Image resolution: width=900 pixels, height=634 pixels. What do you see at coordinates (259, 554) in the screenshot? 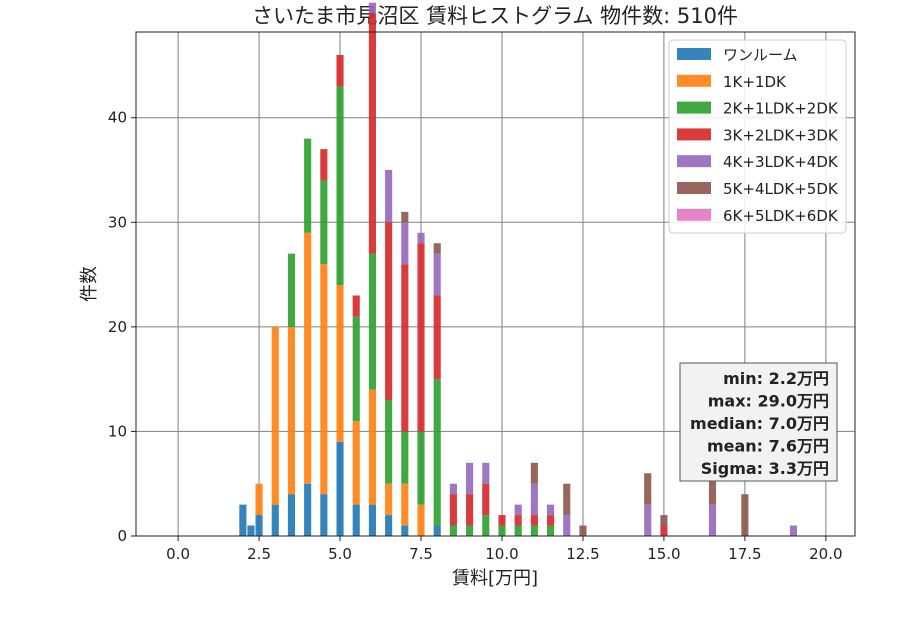
I see `x-tick-label: 2.5` at bounding box center [259, 554].